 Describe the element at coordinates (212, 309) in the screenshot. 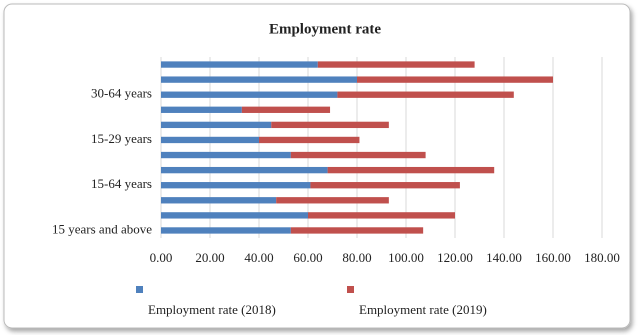

I see `legend-label: Employment rate (2018)` at that location.